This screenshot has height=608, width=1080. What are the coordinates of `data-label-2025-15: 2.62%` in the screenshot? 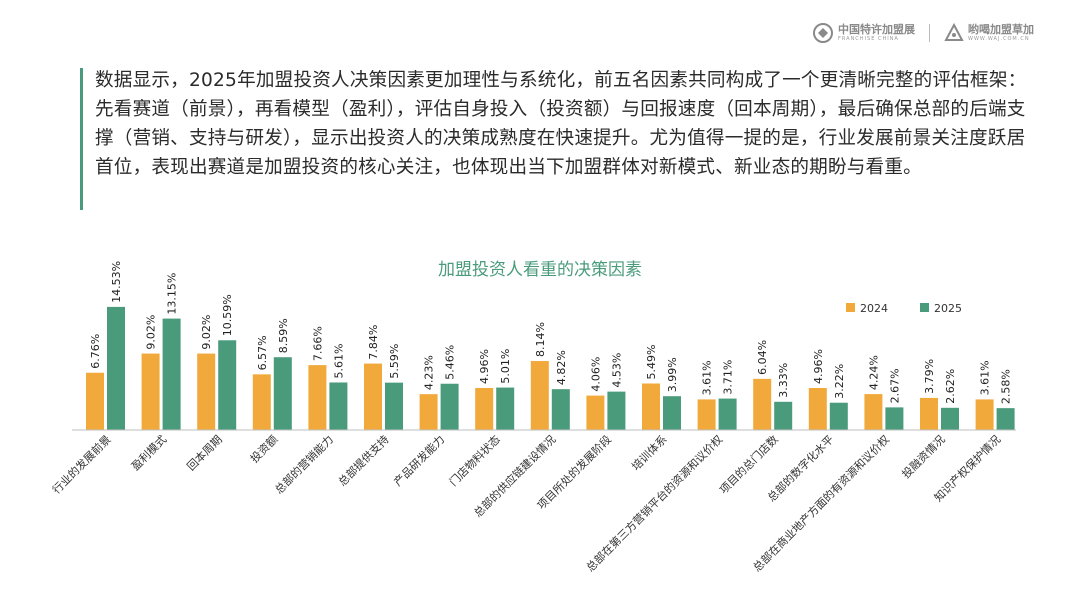 It's located at (950, 386).